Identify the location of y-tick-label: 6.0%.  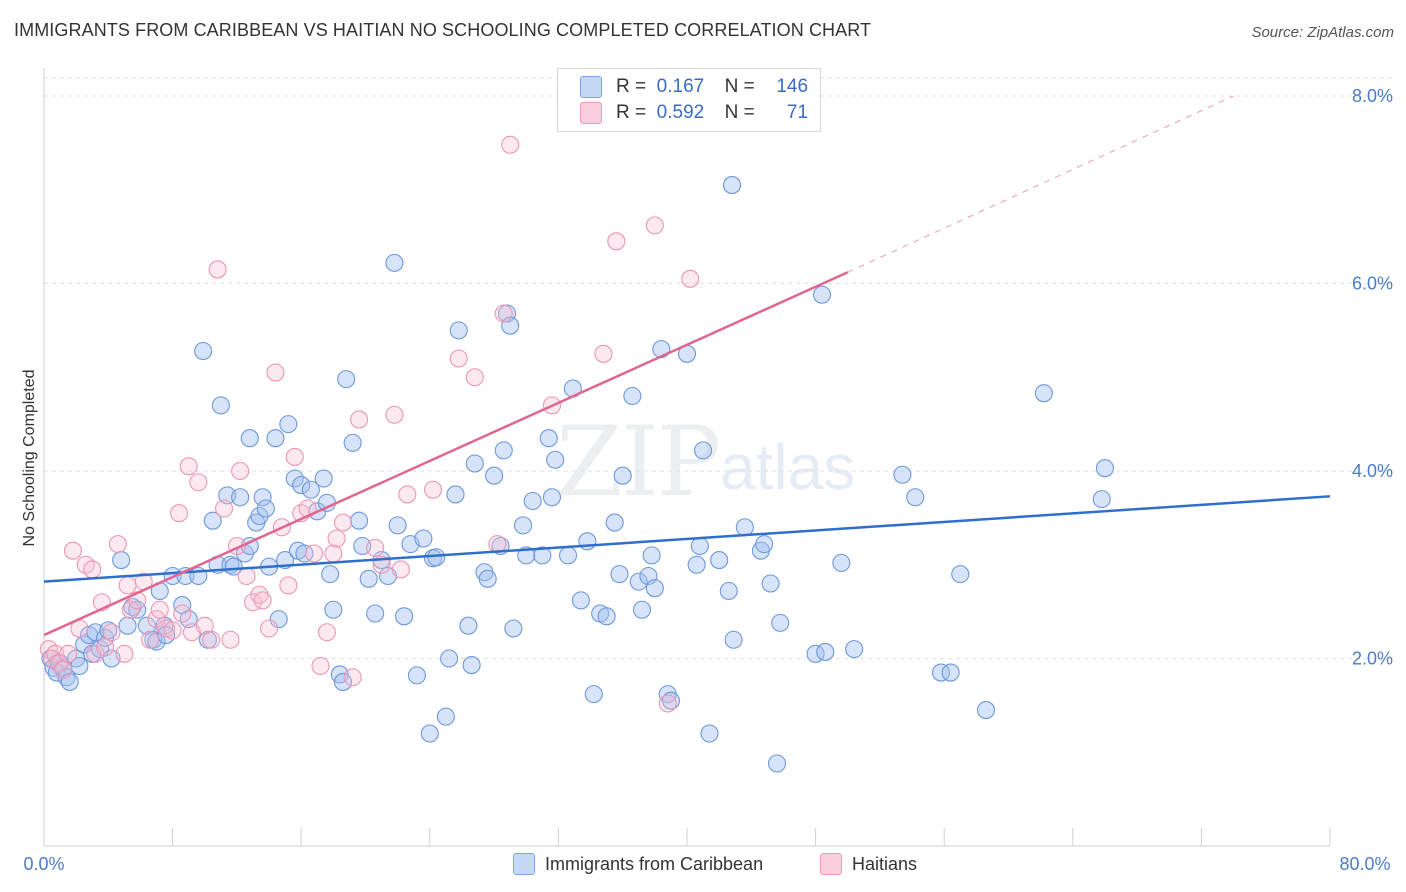
(1372, 284).